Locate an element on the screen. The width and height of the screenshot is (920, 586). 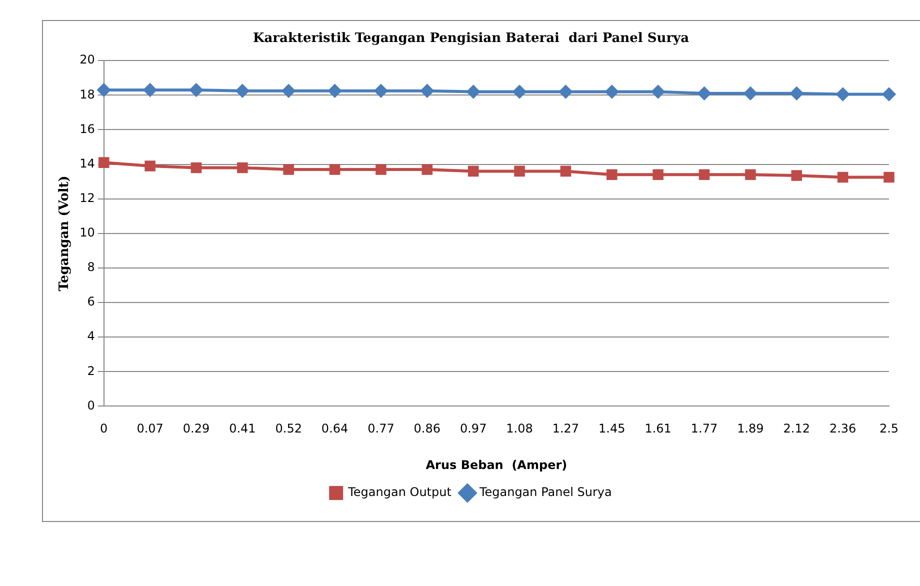
y-tick-label: 6 is located at coordinates (91, 301).